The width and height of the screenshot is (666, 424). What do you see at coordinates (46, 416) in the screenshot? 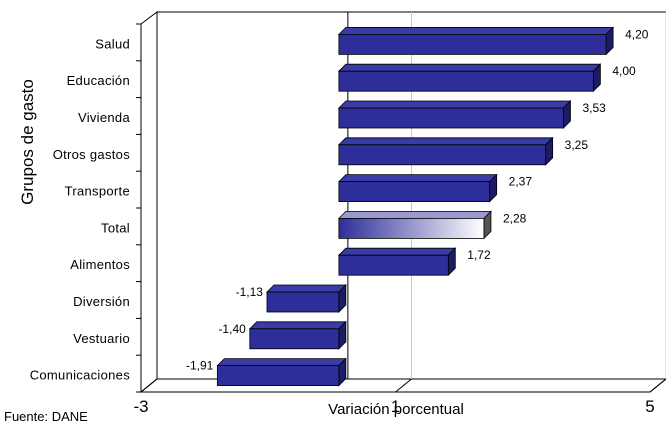
I see `source-note: Fuente: DANE` at bounding box center [46, 416].